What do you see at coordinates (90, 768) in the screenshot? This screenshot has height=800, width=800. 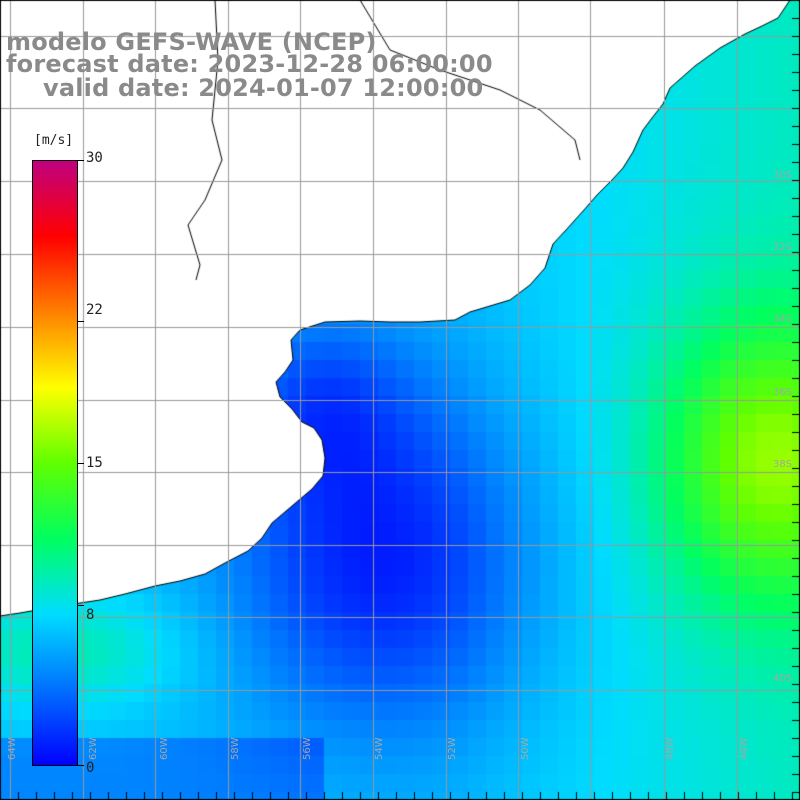 I see `tick-label-0: 0` at bounding box center [90, 768].